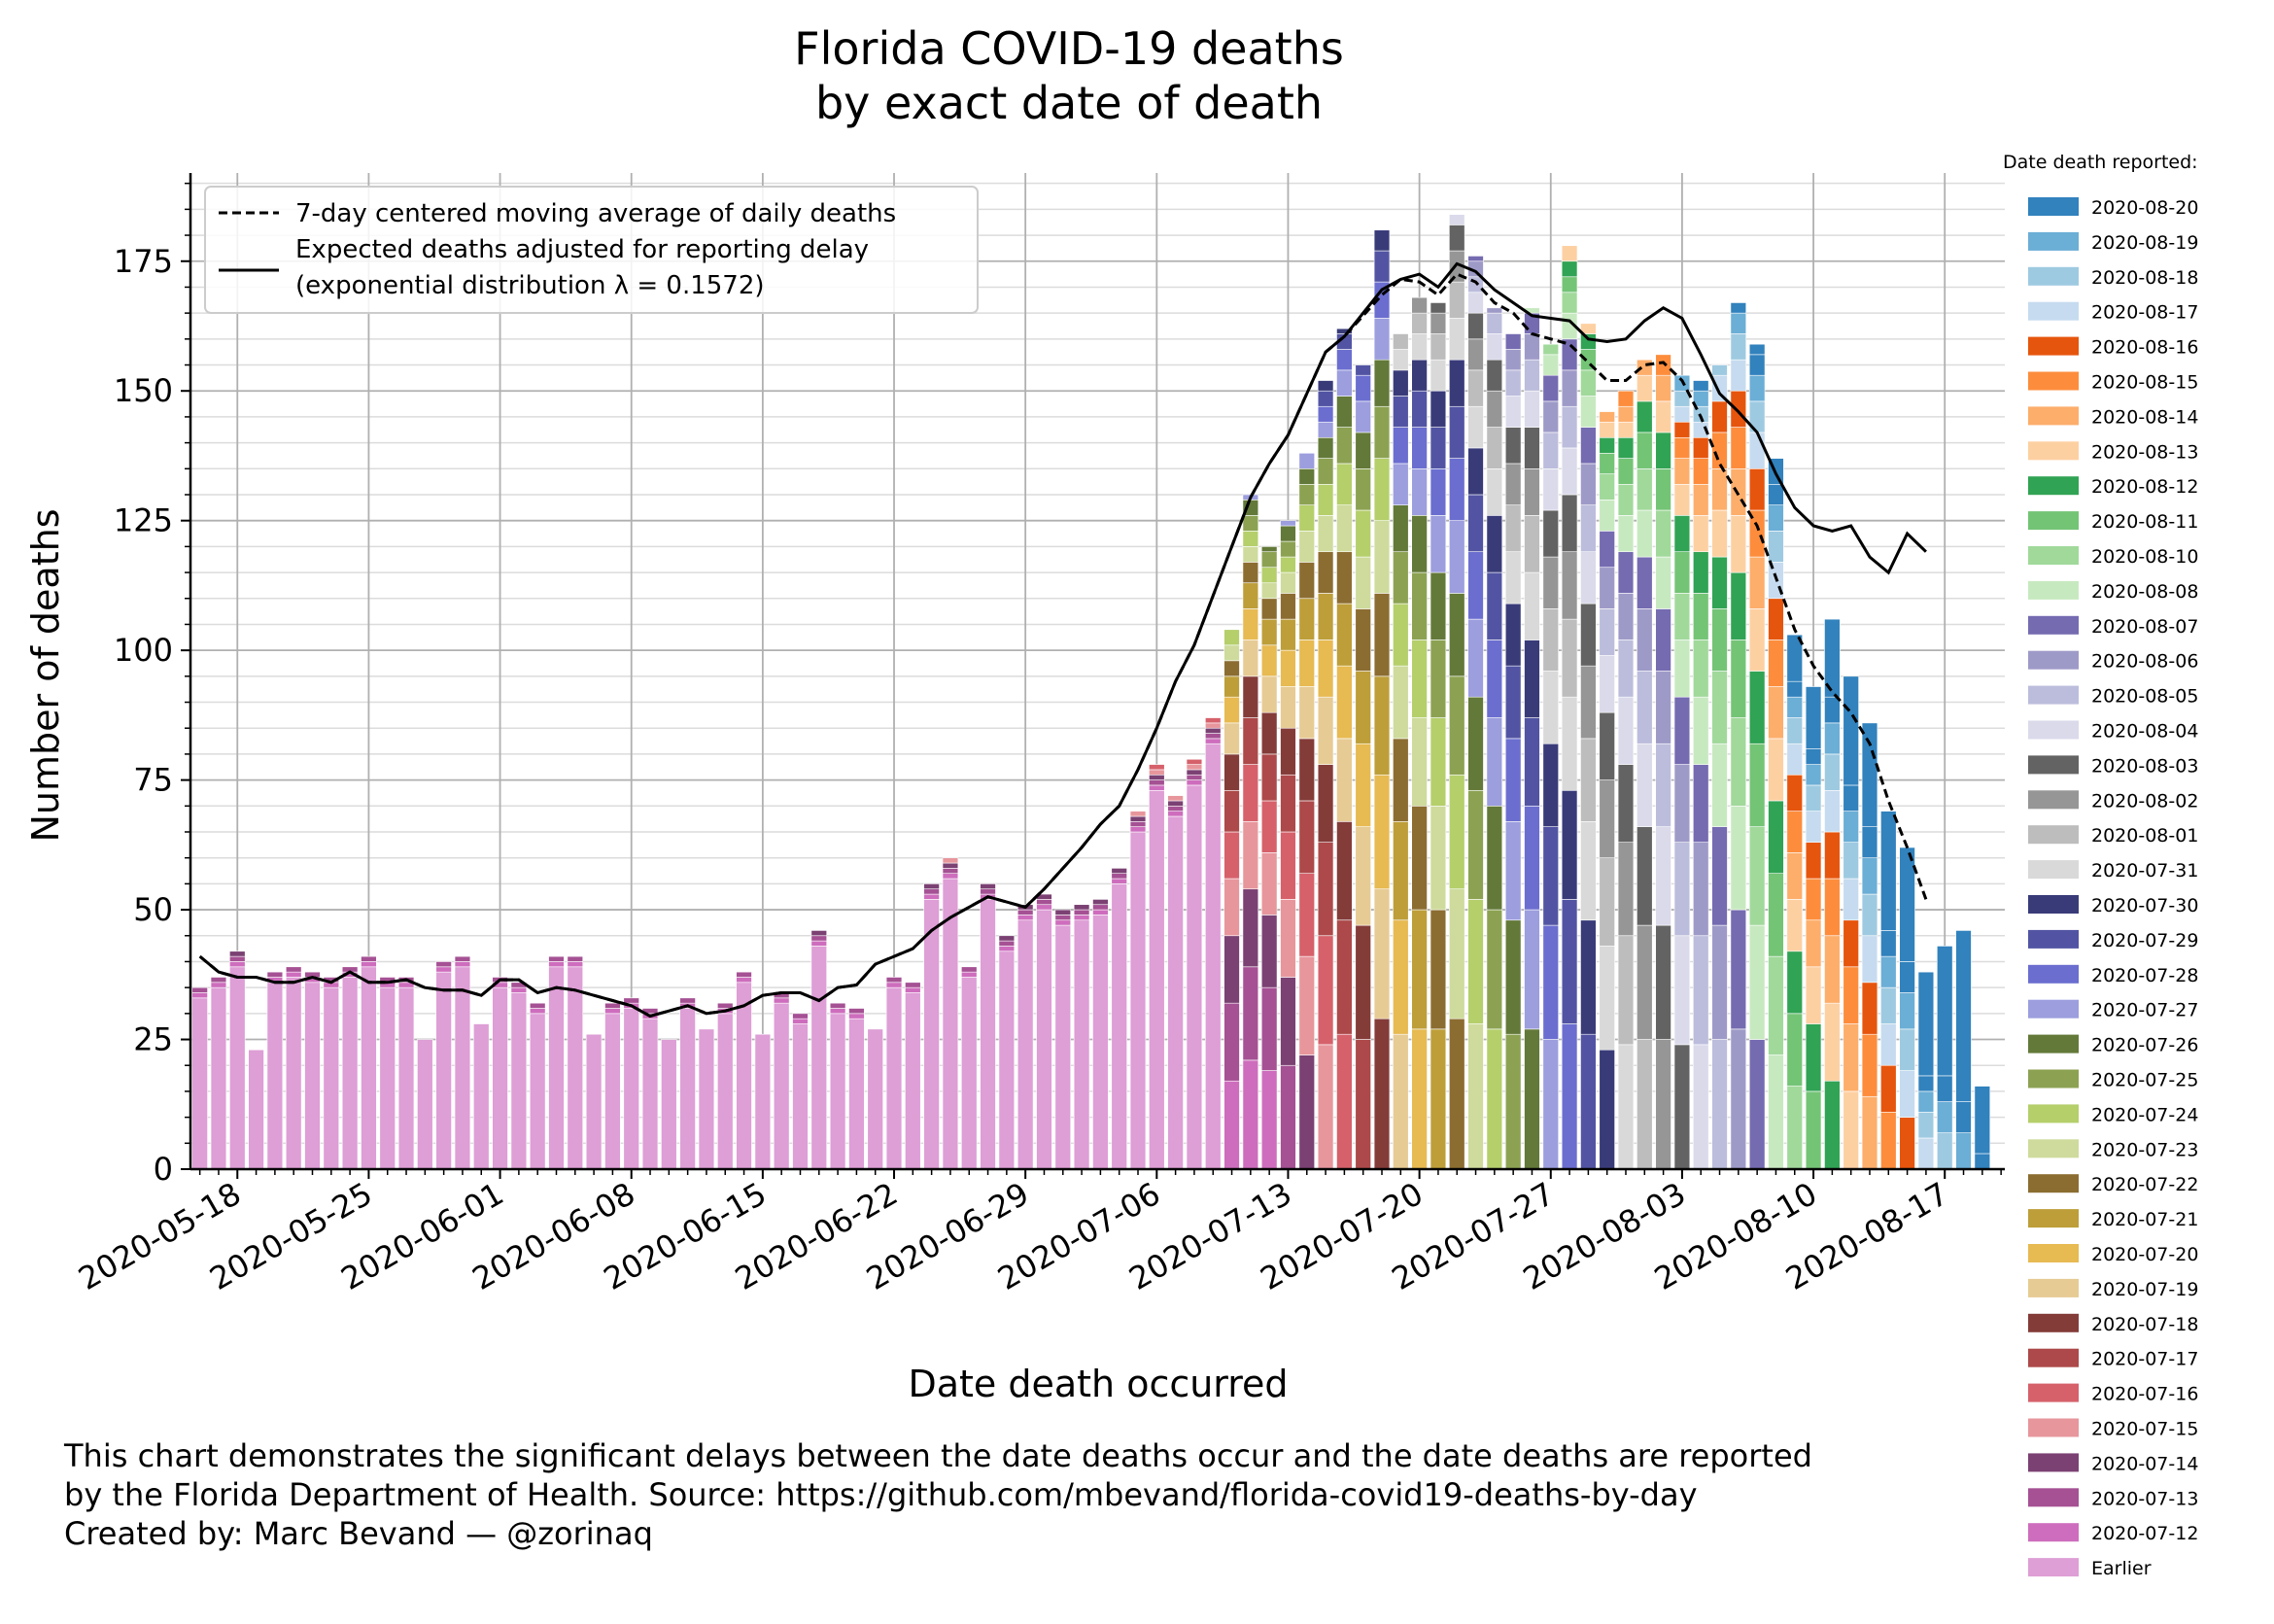 This screenshot has height=1624, width=2274. Describe the element at coordinates (153, 1039) in the screenshot. I see `y-tick-label: 25` at that location.